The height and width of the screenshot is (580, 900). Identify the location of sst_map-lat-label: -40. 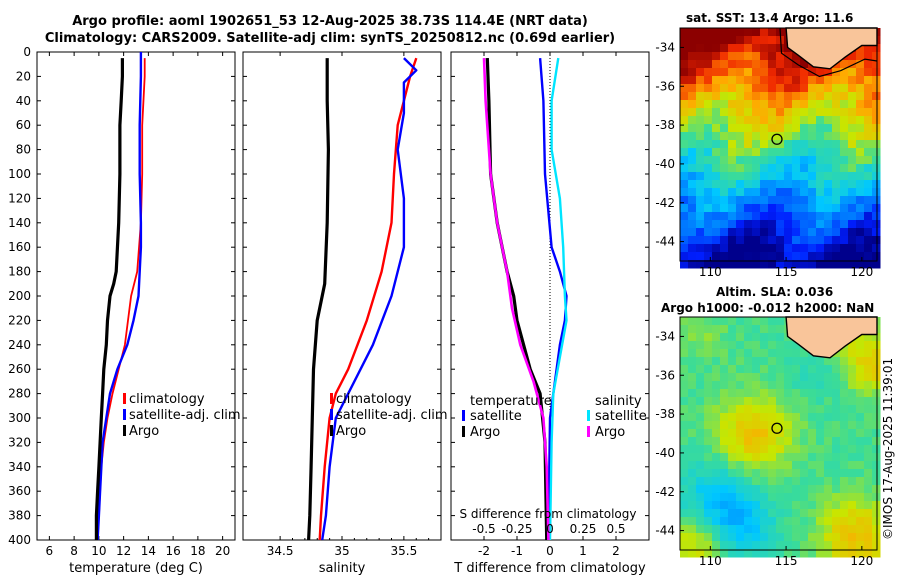
(665, 164).